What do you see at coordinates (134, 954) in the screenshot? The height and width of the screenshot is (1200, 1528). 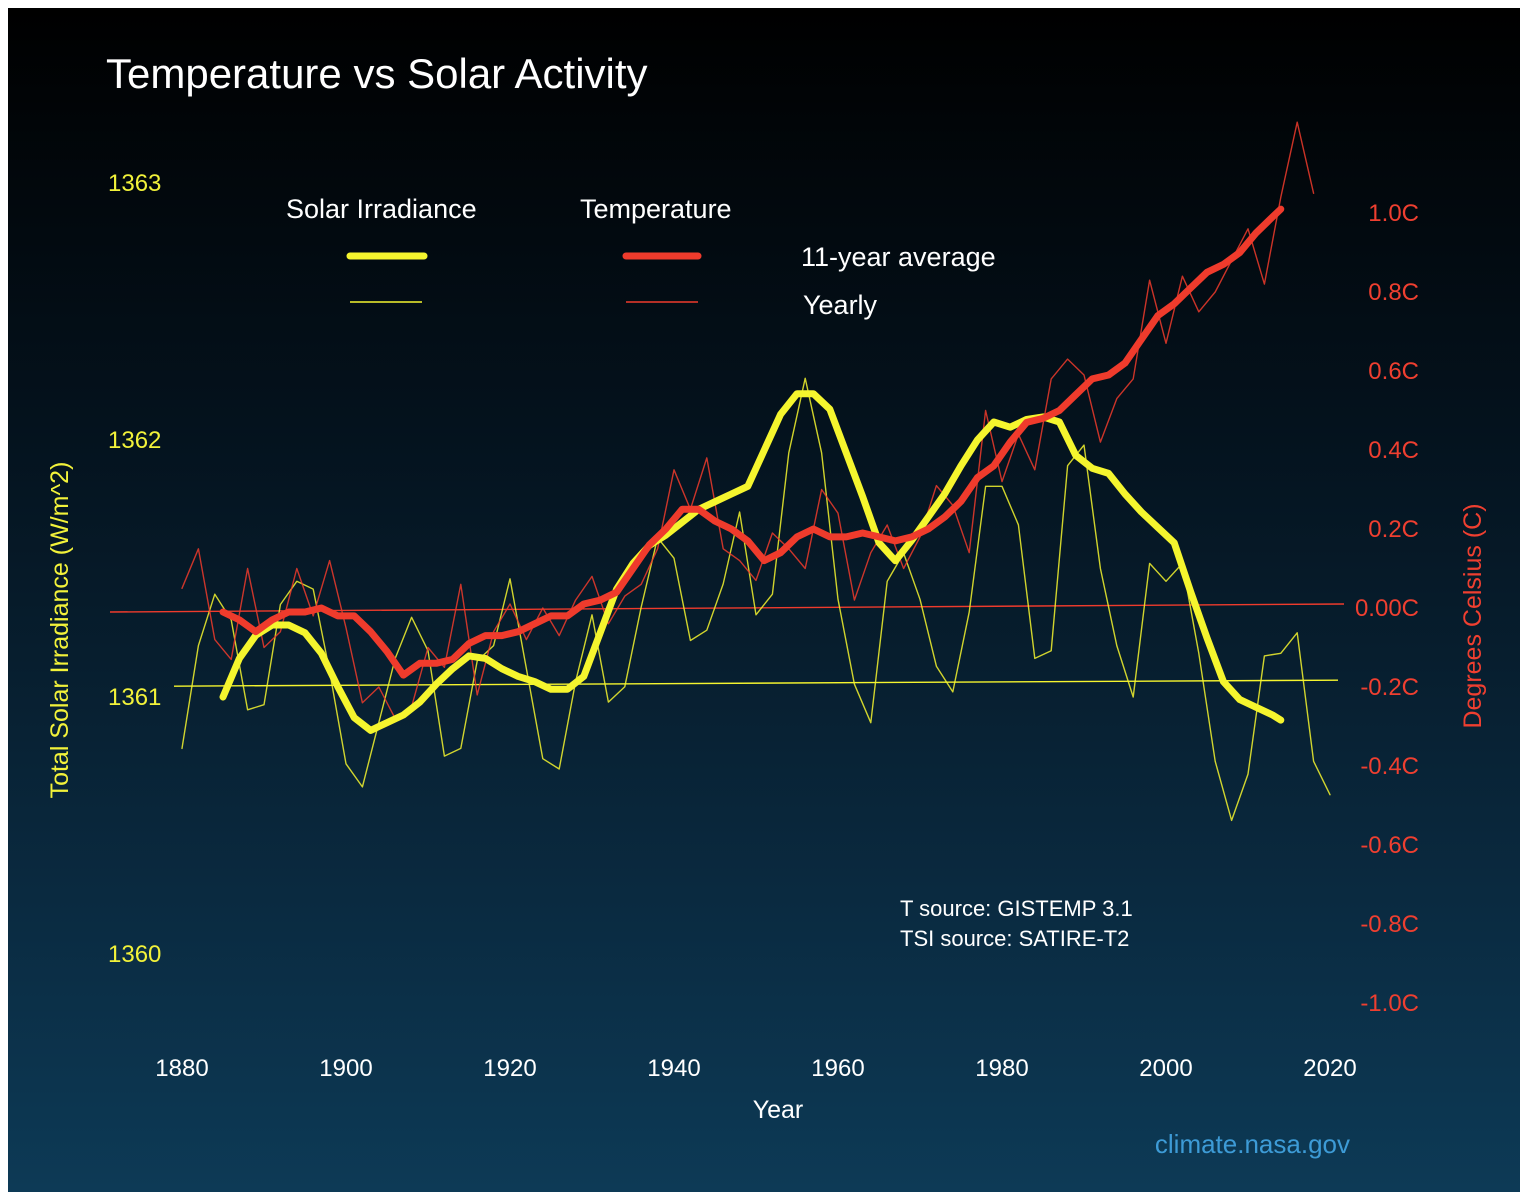 I see `left-tick-label: 1360` at bounding box center [134, 954].